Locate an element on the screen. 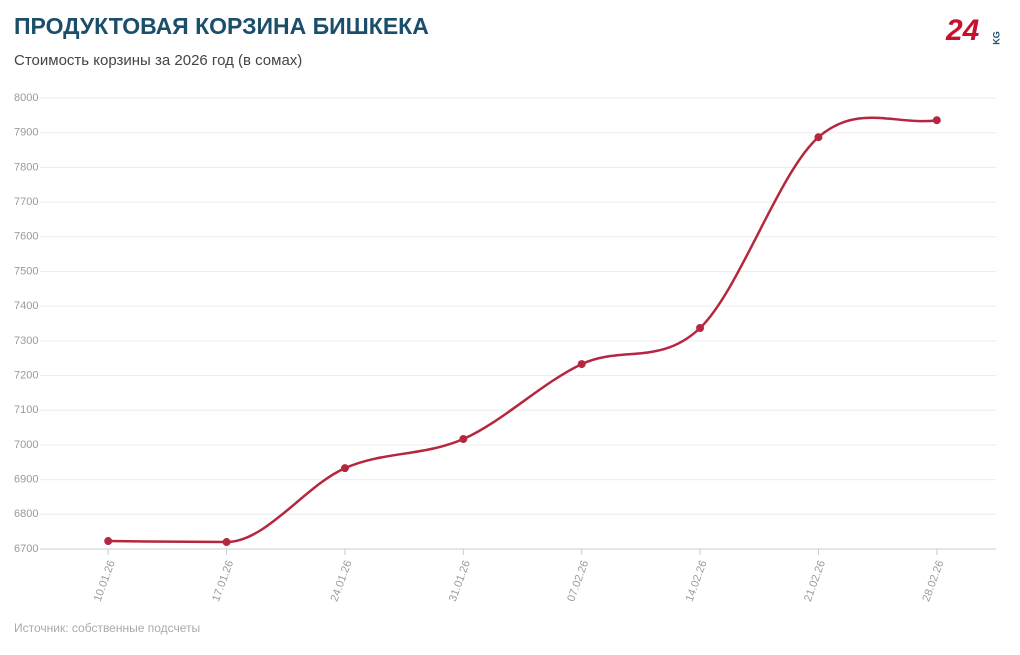 The image size is (1020, 655). chart-title: ПРОДУКТОВАЯ КОРЗИНА БИШКЕКА is located at coordinates (221, 26).